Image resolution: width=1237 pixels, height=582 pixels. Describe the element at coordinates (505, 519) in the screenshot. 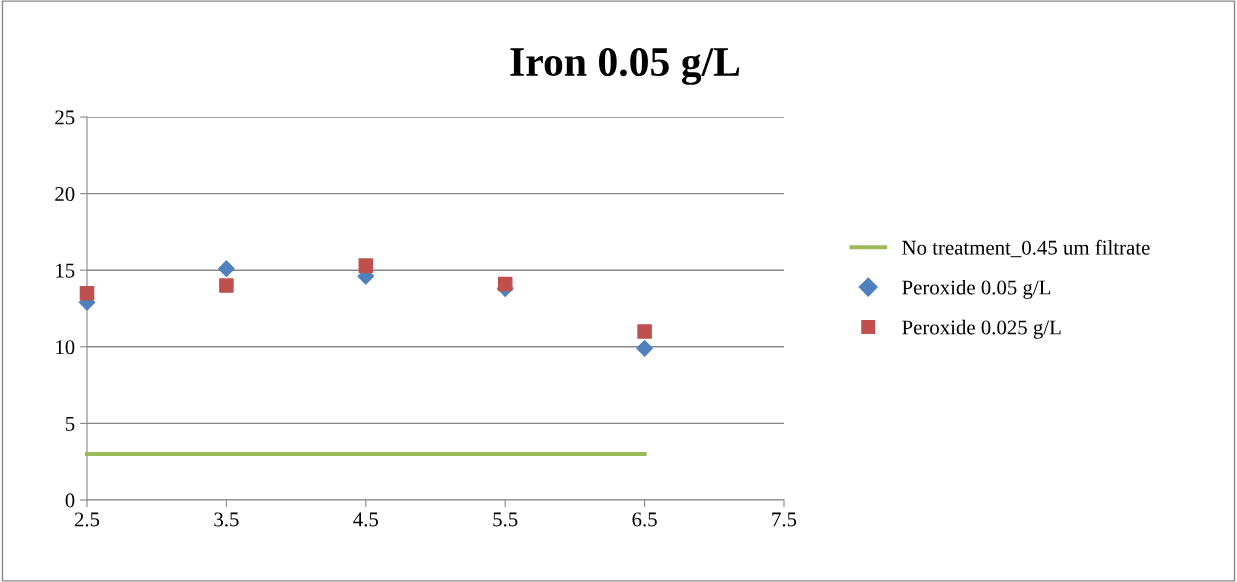

I see `x-tick-label: 5.5` at that location.